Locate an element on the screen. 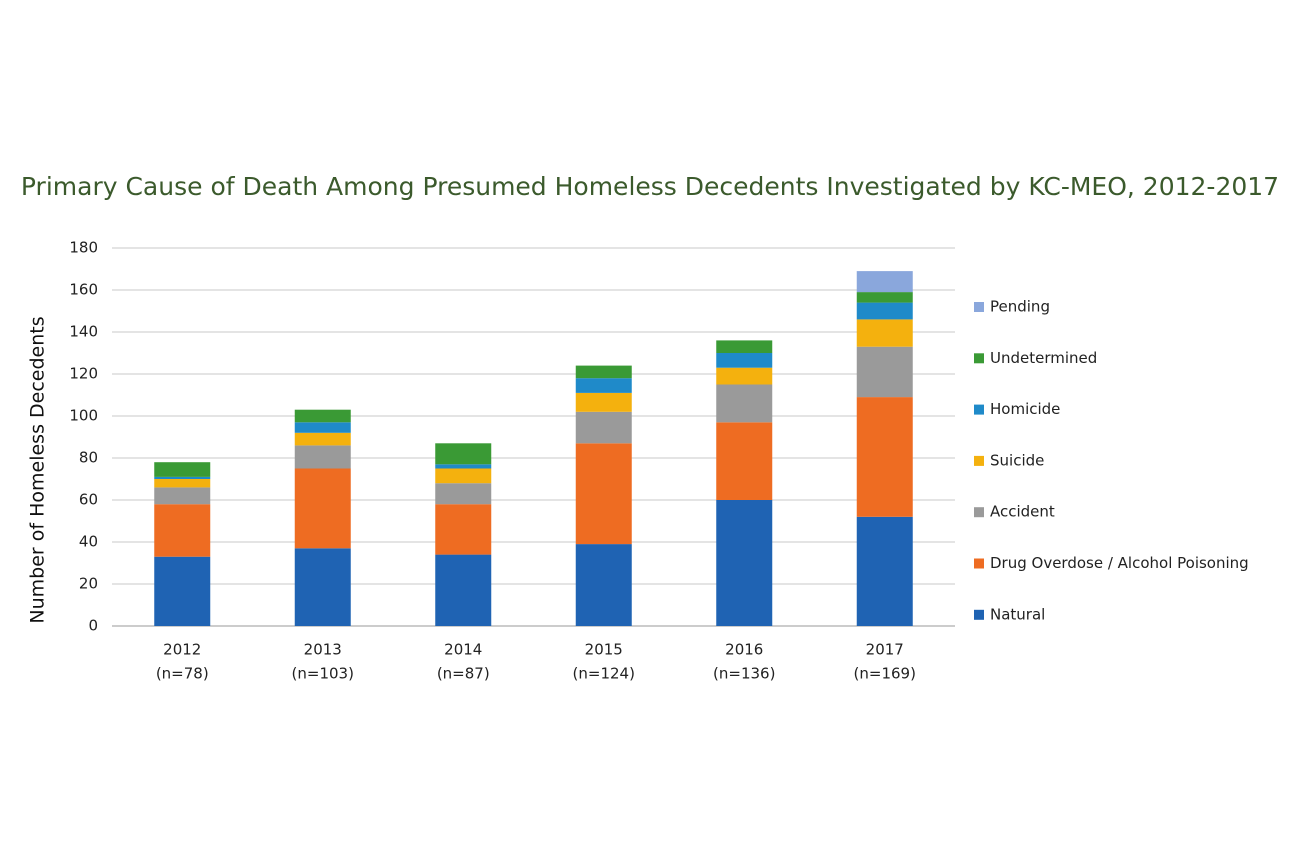 This screenshot has height=868, width=1302. x-tick-label: (n=87) is located at coordinates (463, 674).